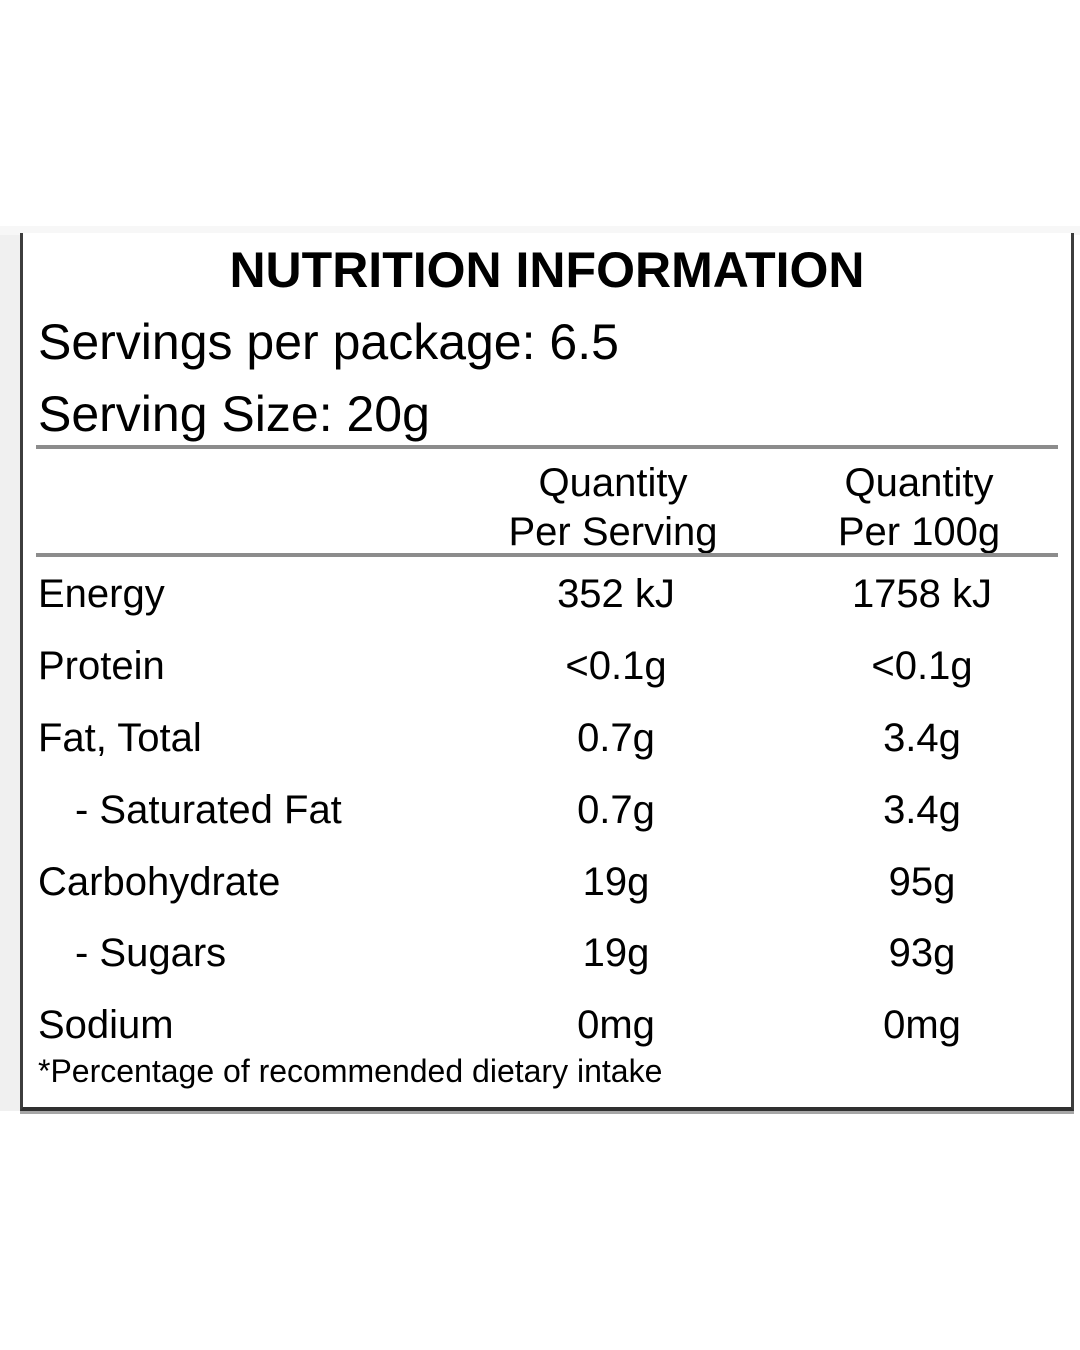  I want to click on divider-top, so click(547, 447).